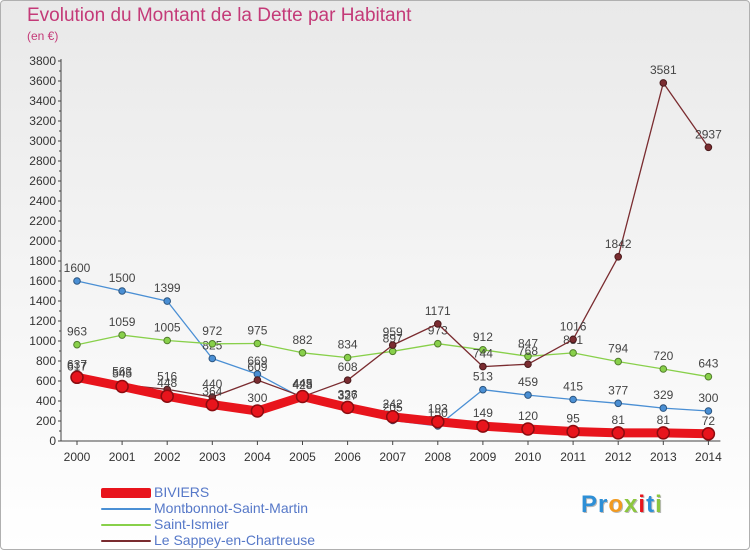 Image resolution: width=750 pixels, height=550 pixels. What do you see at coordinates (167, 383) in the screenshot?
I see `data-label: 448` at bounding box center [167, 383].